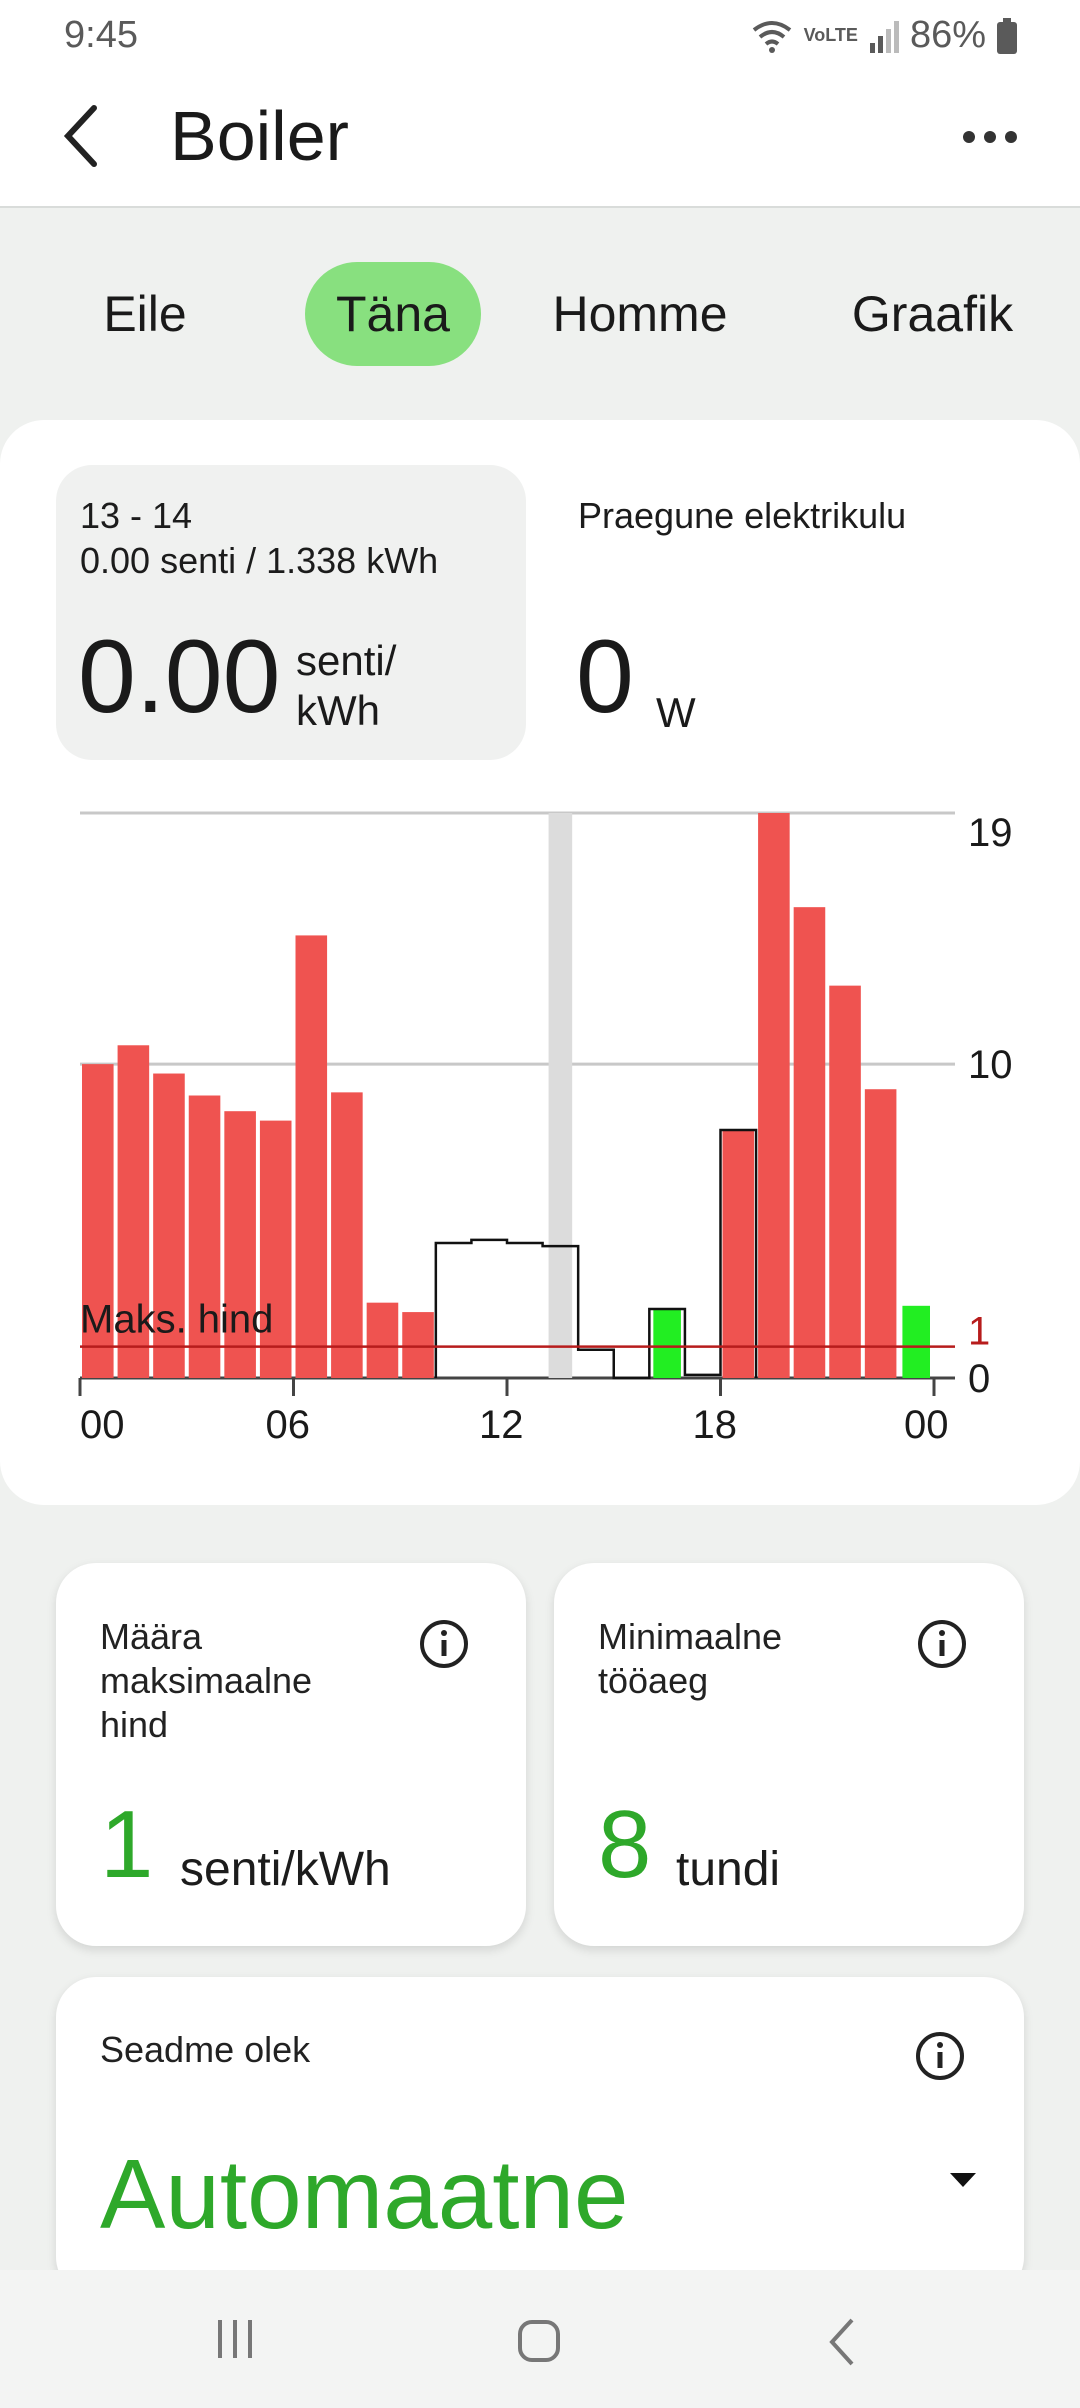 The width and height of the screenshot is (1080, 2408). Describe the element at coordinates (259, 136) in the screenshot. I see `page-title: Boiler` at that location.